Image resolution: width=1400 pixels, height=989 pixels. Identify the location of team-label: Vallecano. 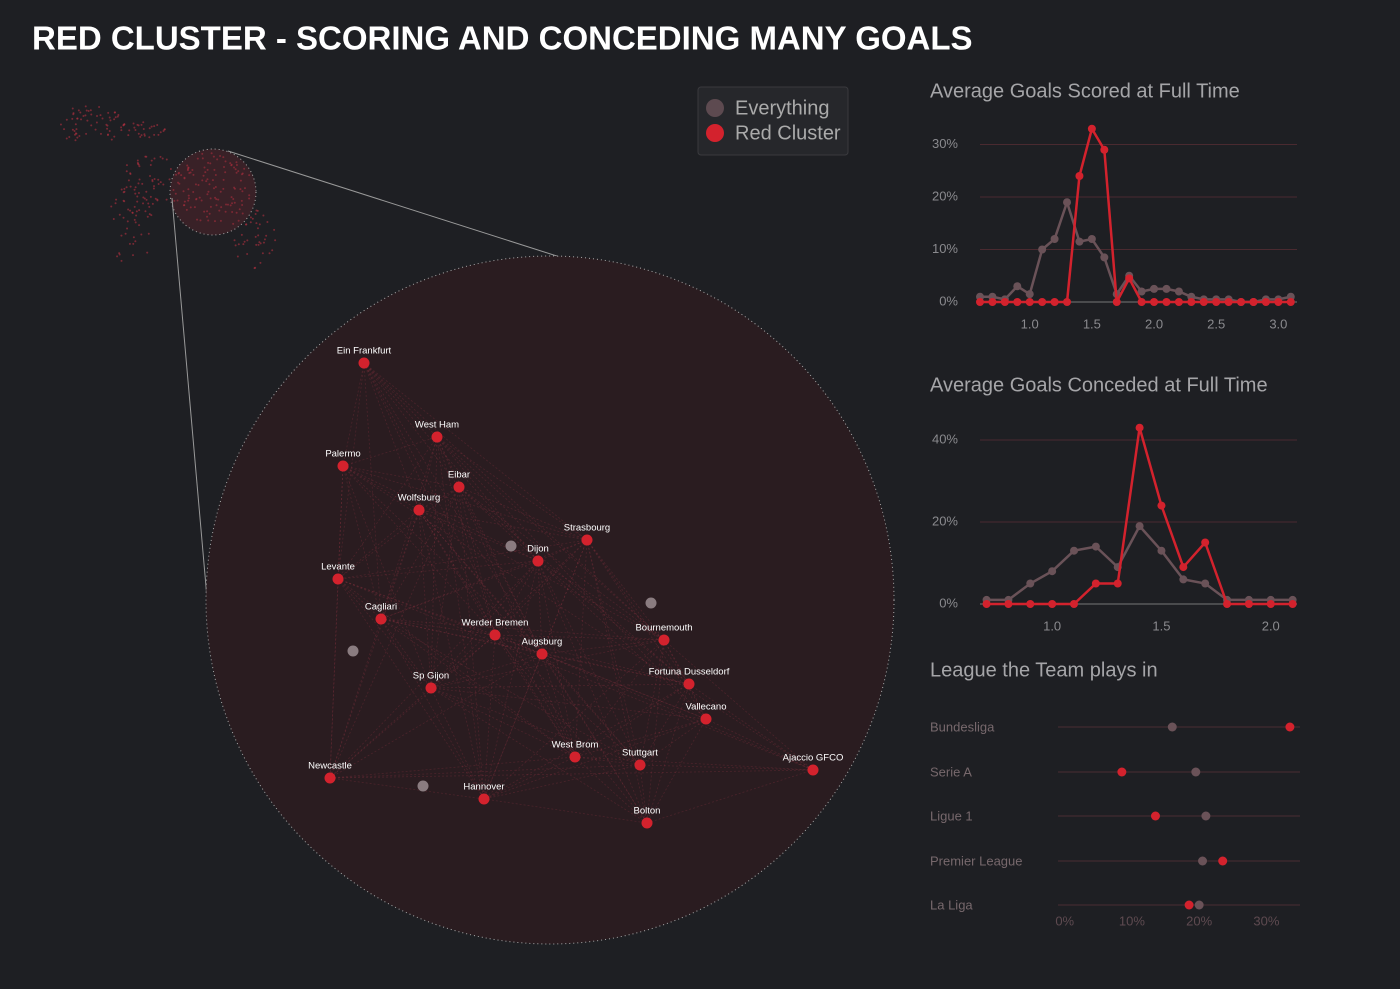
(705, 707).